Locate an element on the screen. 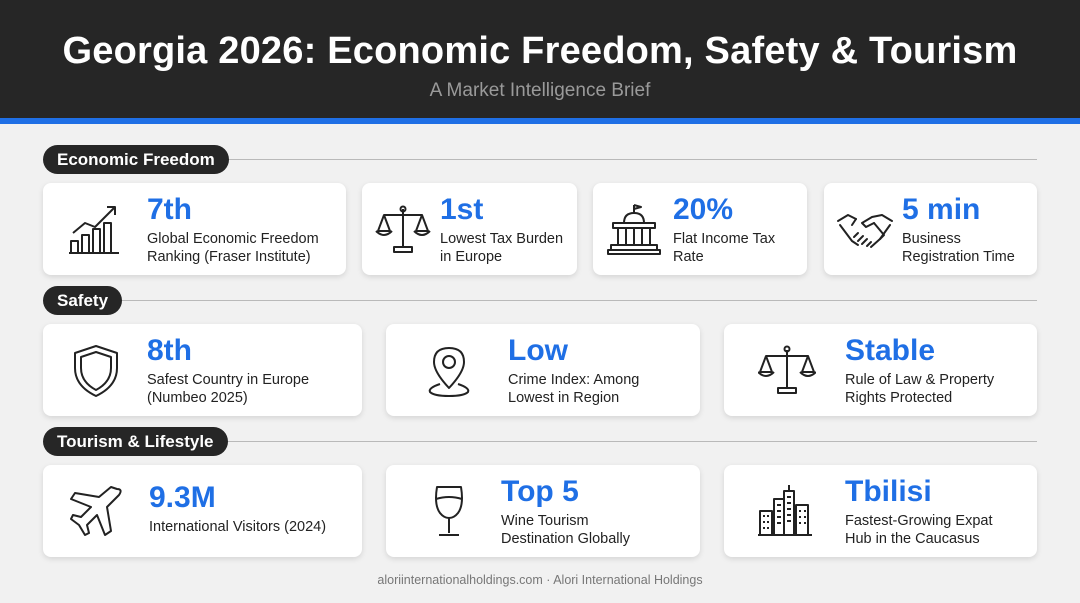  stat-label-line2: (Numbeo 2025) is located at coordinates (197, 398).